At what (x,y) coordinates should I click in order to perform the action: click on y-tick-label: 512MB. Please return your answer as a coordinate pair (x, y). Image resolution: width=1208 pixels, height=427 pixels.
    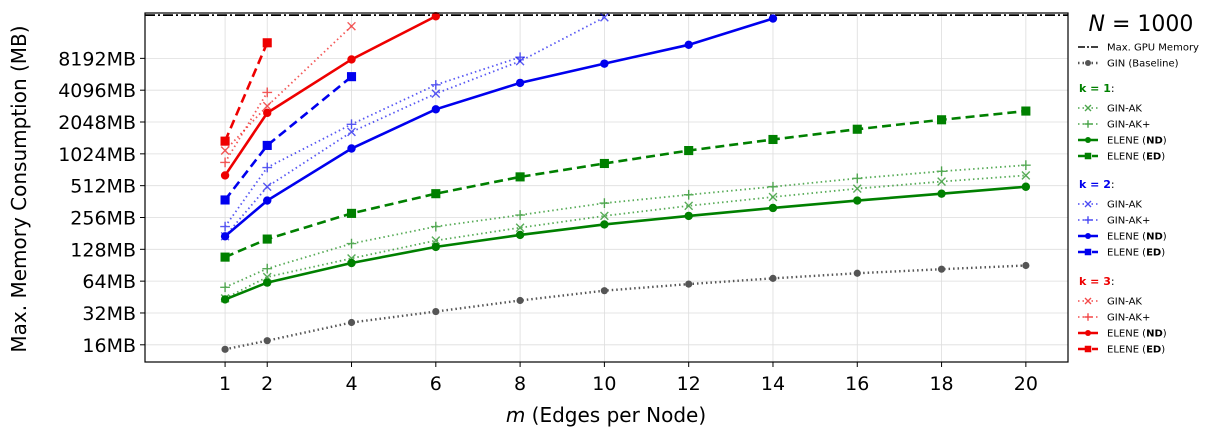
    Looking at the image, I should click on (103, 187).